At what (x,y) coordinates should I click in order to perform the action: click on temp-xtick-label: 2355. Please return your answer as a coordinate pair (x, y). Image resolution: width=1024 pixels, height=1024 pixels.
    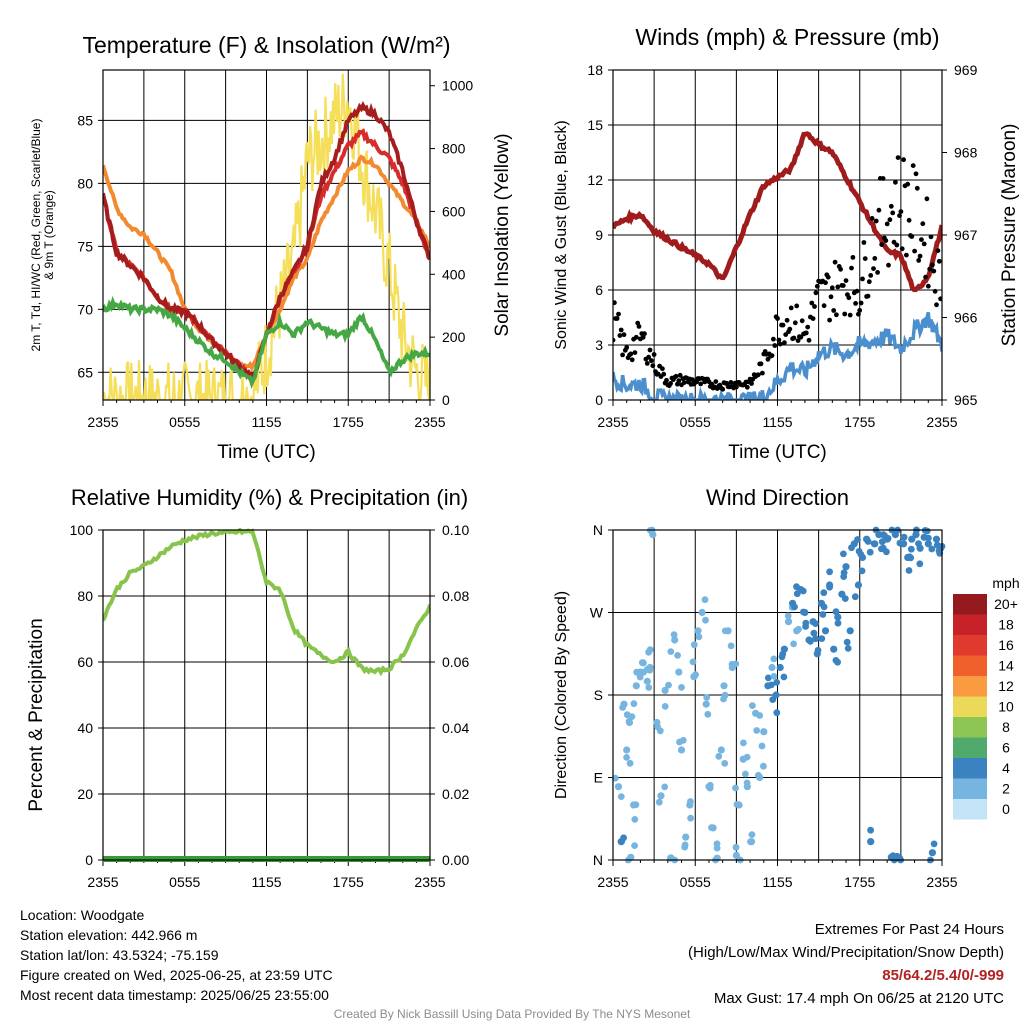
    Looking at the image, I should click on (429, 422).